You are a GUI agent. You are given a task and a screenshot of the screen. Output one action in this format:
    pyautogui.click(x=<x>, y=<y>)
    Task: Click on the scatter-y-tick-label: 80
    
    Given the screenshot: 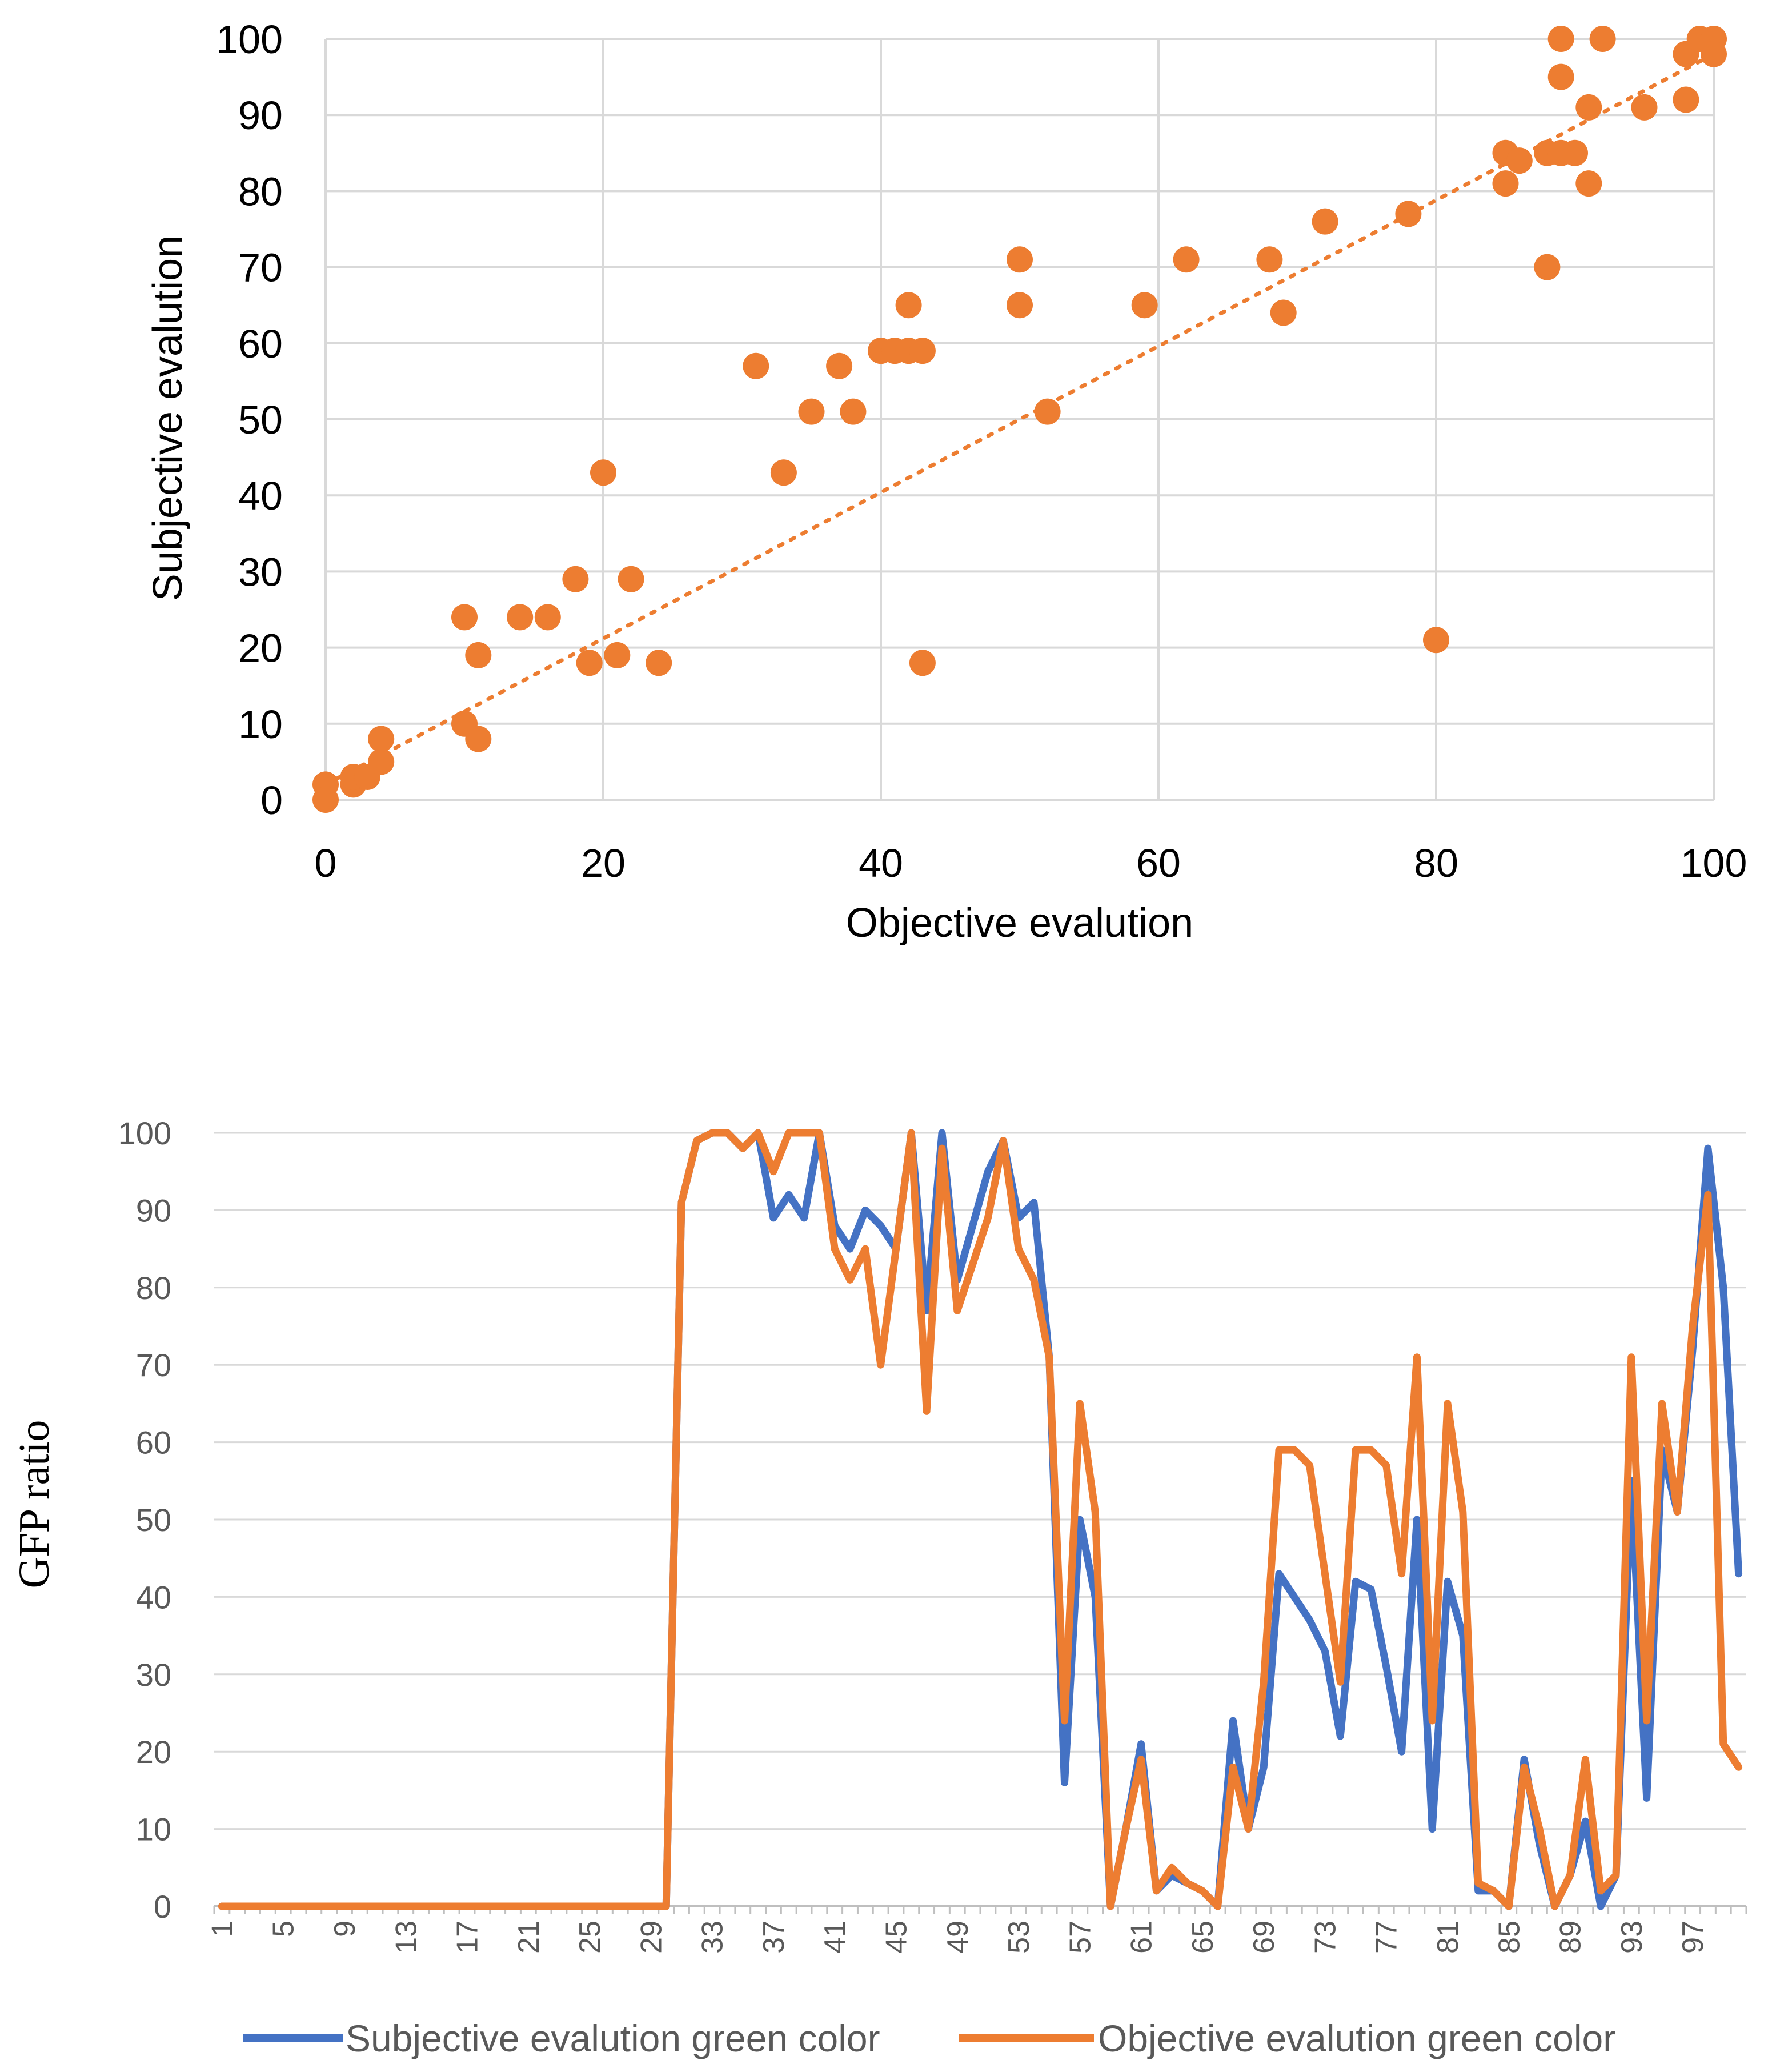 What is the action you would take?
    pyautogui.click(x=260, y=191)
    